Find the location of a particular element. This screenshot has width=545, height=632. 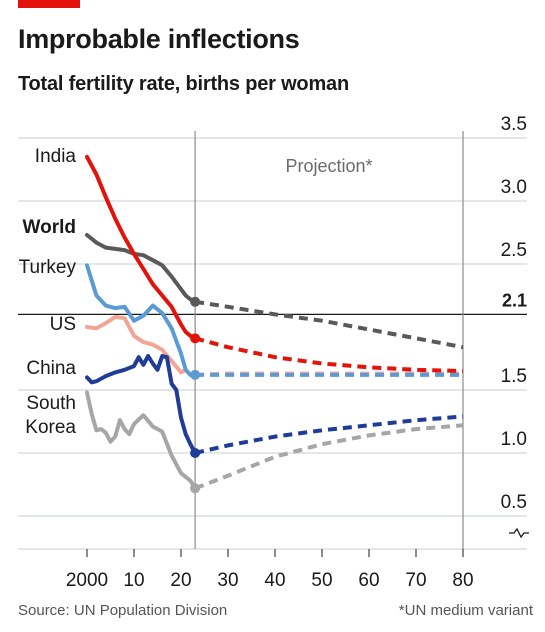

series-marker-world is located at coordinates (195, 301).